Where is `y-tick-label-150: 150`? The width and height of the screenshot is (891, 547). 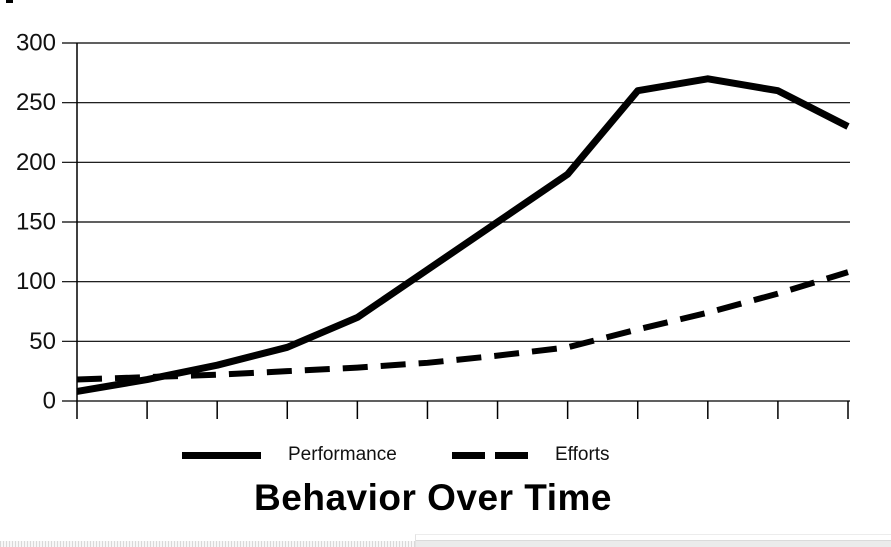
y-tick-label-150: 150 is located at coordinates (36, 222).